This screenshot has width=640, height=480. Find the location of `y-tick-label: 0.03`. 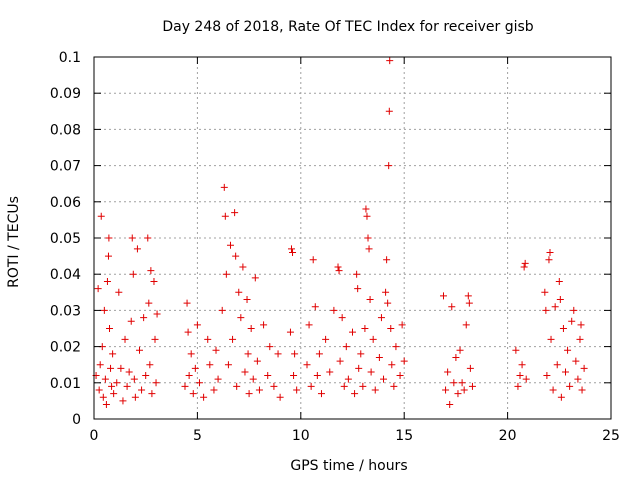

y-tick-label: 0.03 is located at coordinates (65, 311).